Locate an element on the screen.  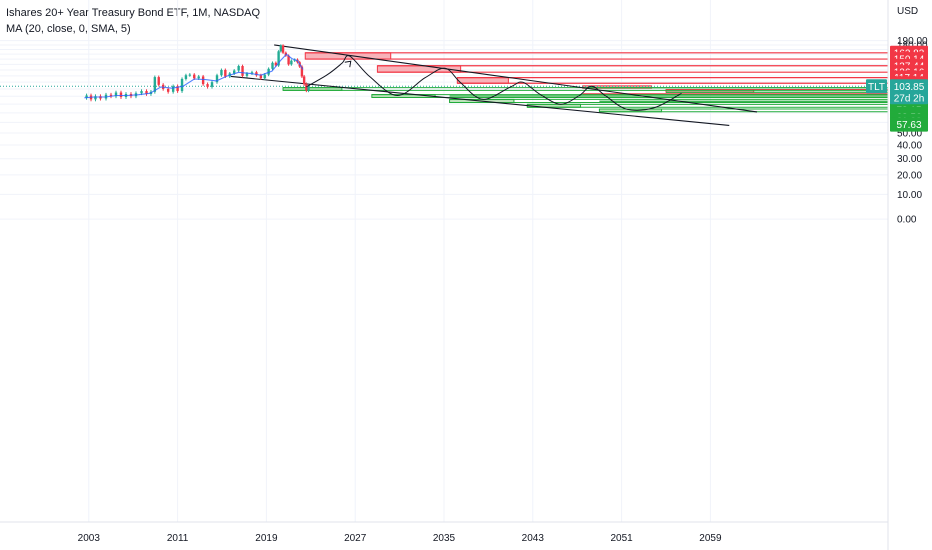
y-tick-label: 20.00 is located at coordinates (909, 175).